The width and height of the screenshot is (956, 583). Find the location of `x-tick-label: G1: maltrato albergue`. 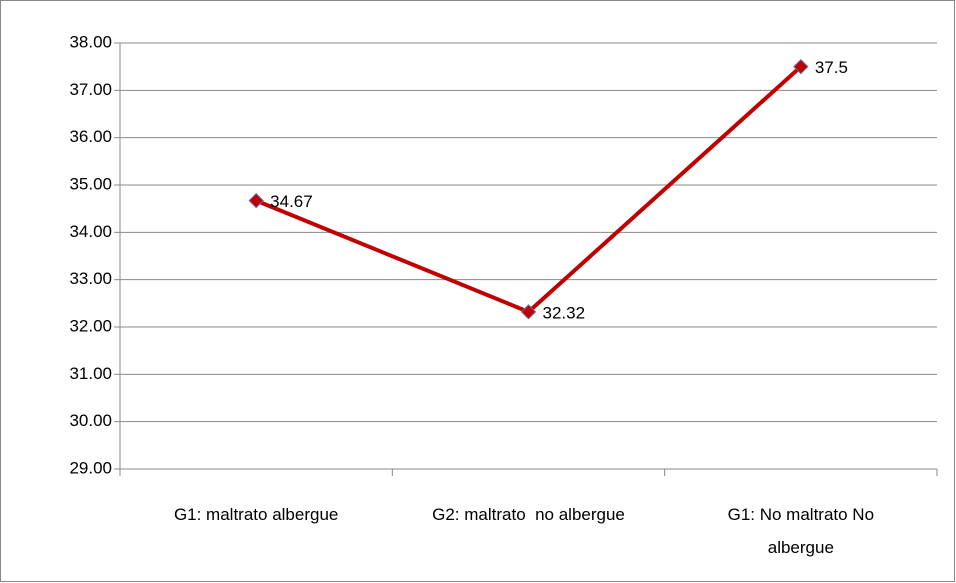

x-tick-label: G1: maltrato albergue is located at coordinates (256, 514).